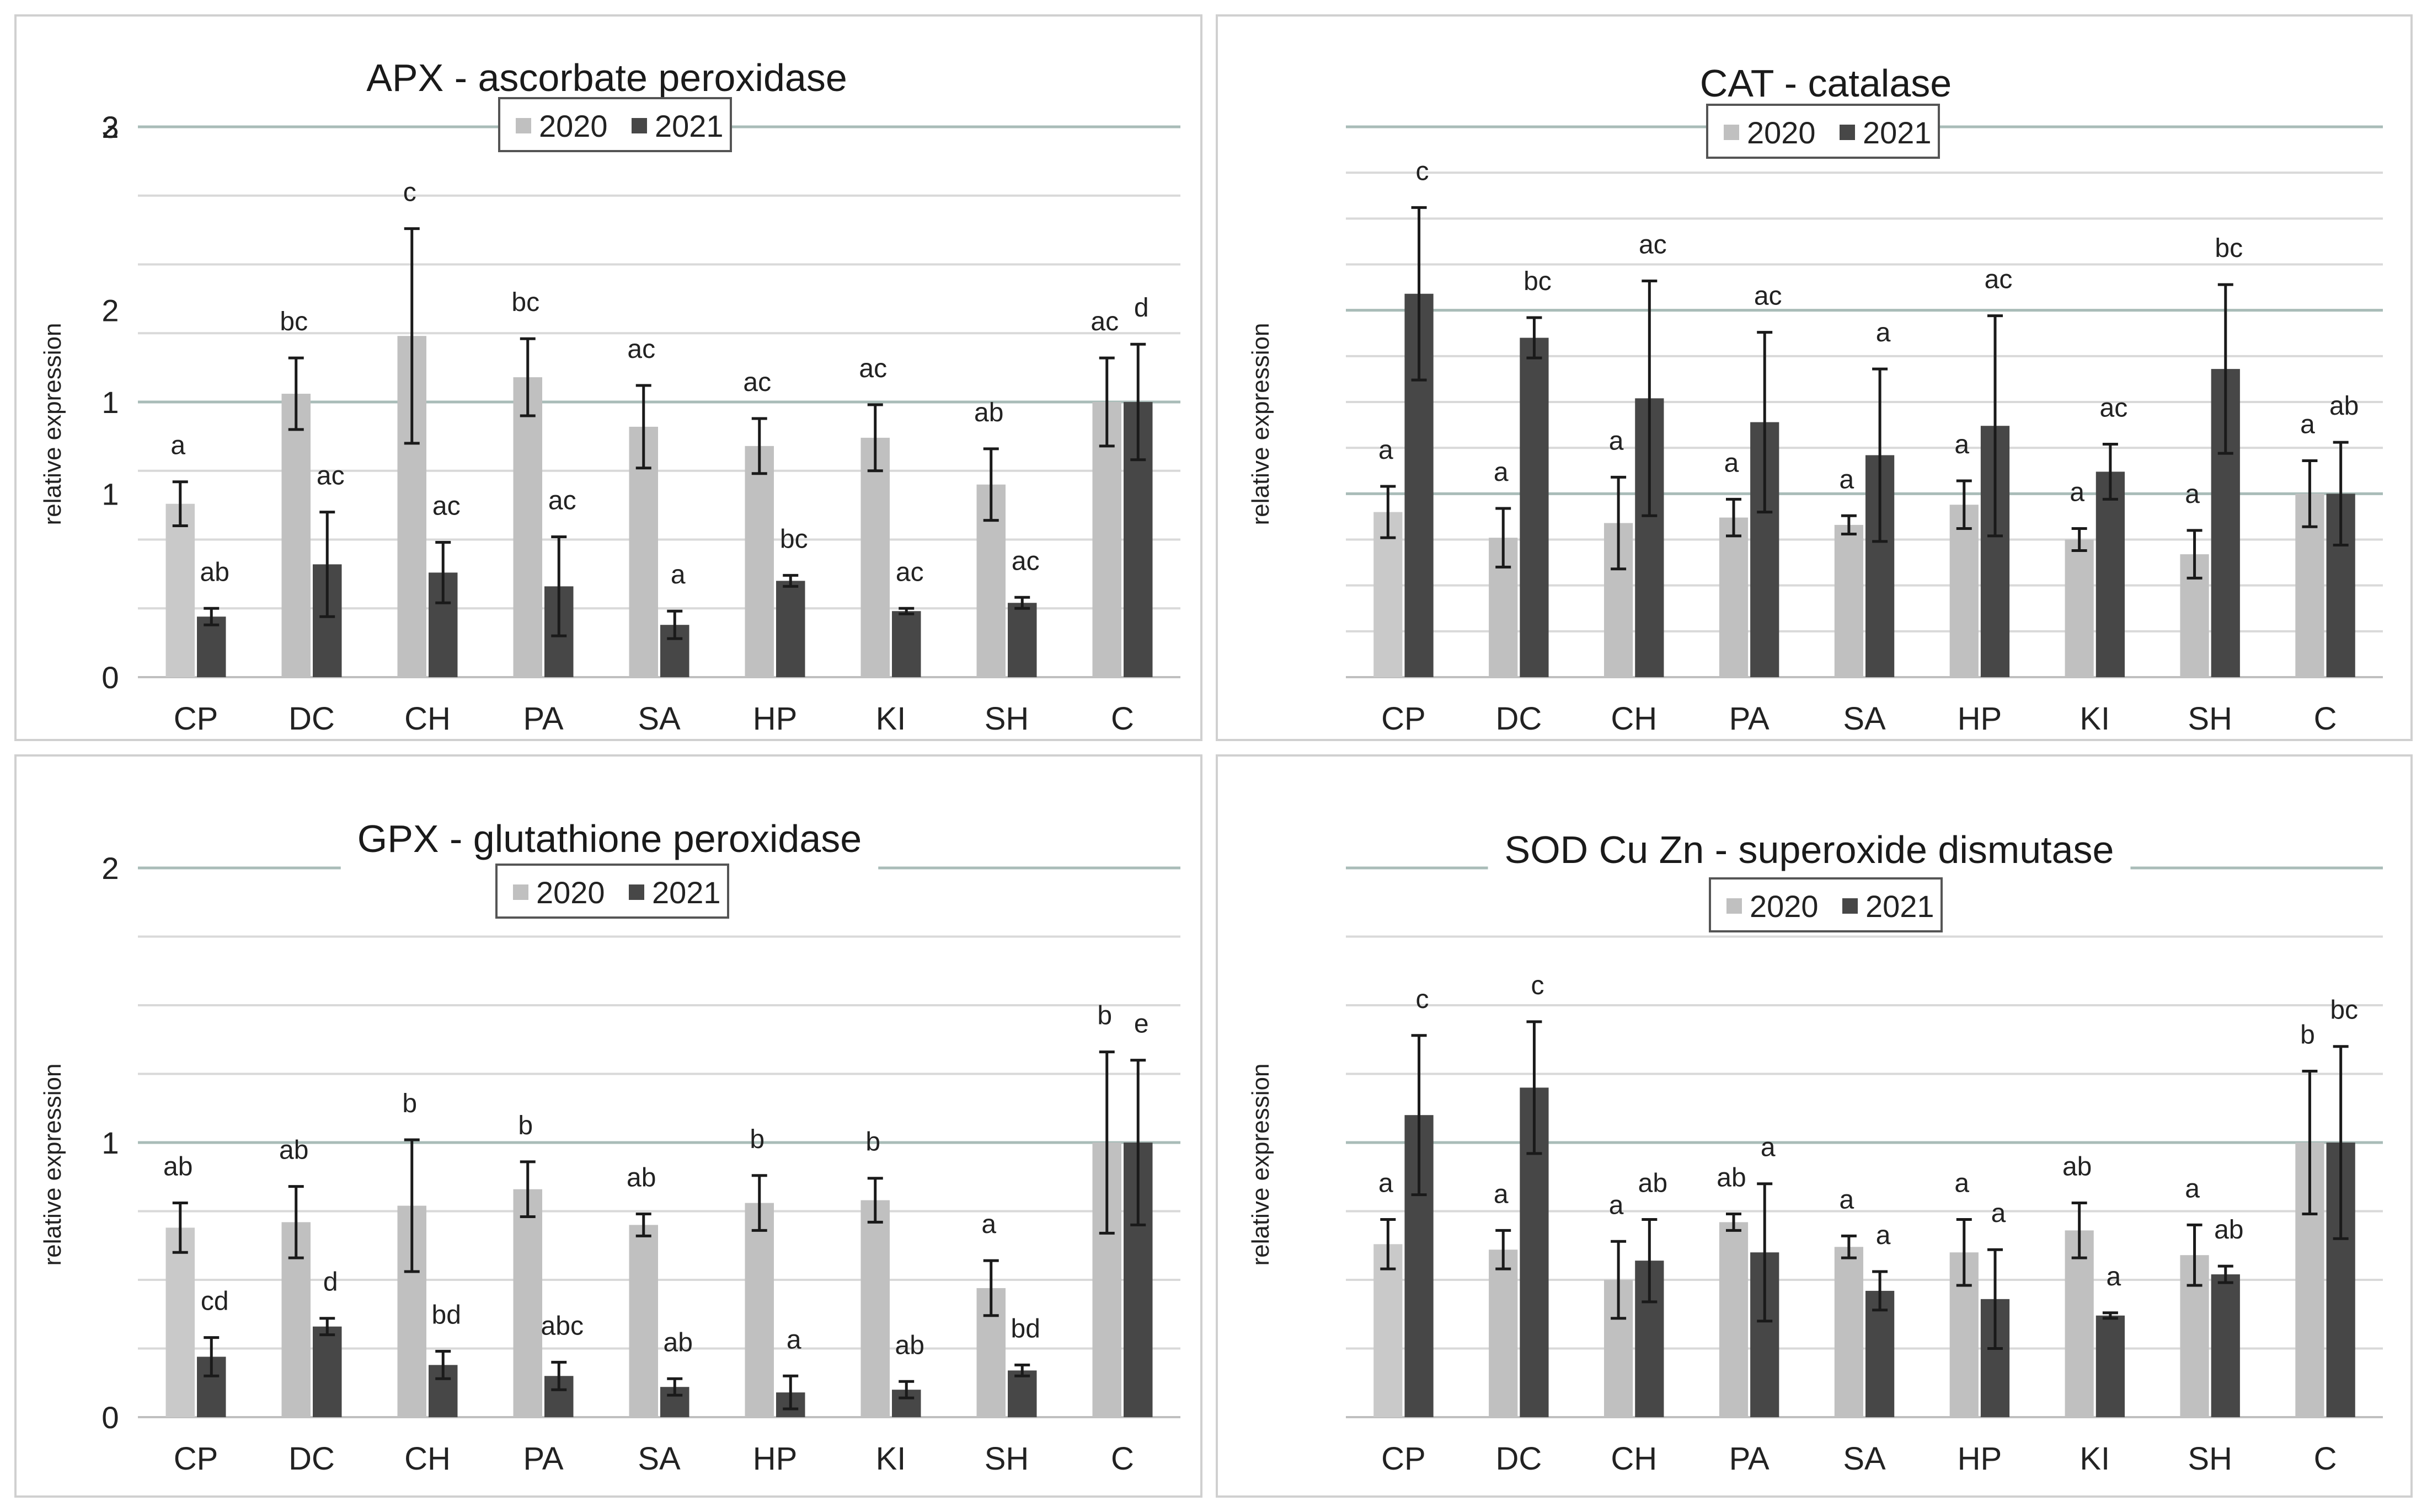 The height and width of the screenshot is (1512, 2427). Describe the element at coordinates (2110, 1366) in the screenshot. I see `bar-2021-KI` at that location.